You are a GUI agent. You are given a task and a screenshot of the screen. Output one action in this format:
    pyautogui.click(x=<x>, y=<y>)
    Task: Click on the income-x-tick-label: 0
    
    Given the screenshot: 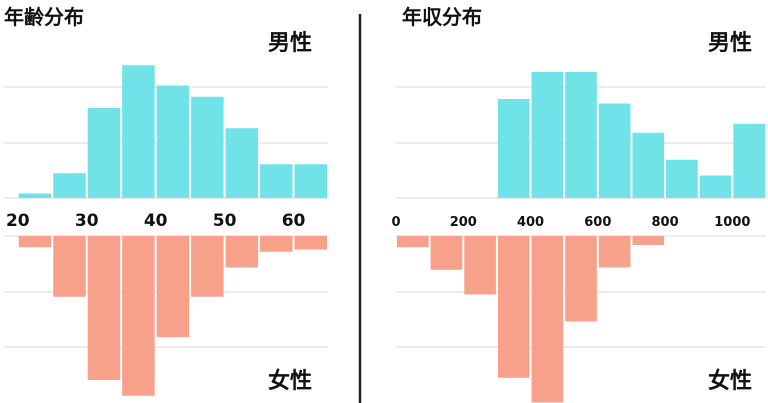 What is the action you would take?
    pyautogui.click(x=395, y=222)
    